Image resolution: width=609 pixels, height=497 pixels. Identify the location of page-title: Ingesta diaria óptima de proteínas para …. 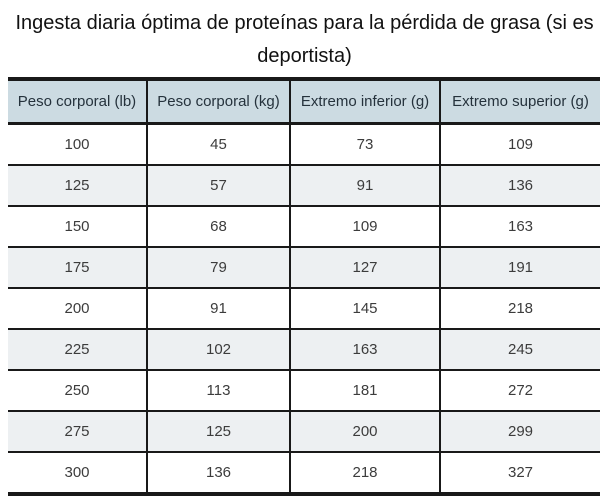
(304, 39).